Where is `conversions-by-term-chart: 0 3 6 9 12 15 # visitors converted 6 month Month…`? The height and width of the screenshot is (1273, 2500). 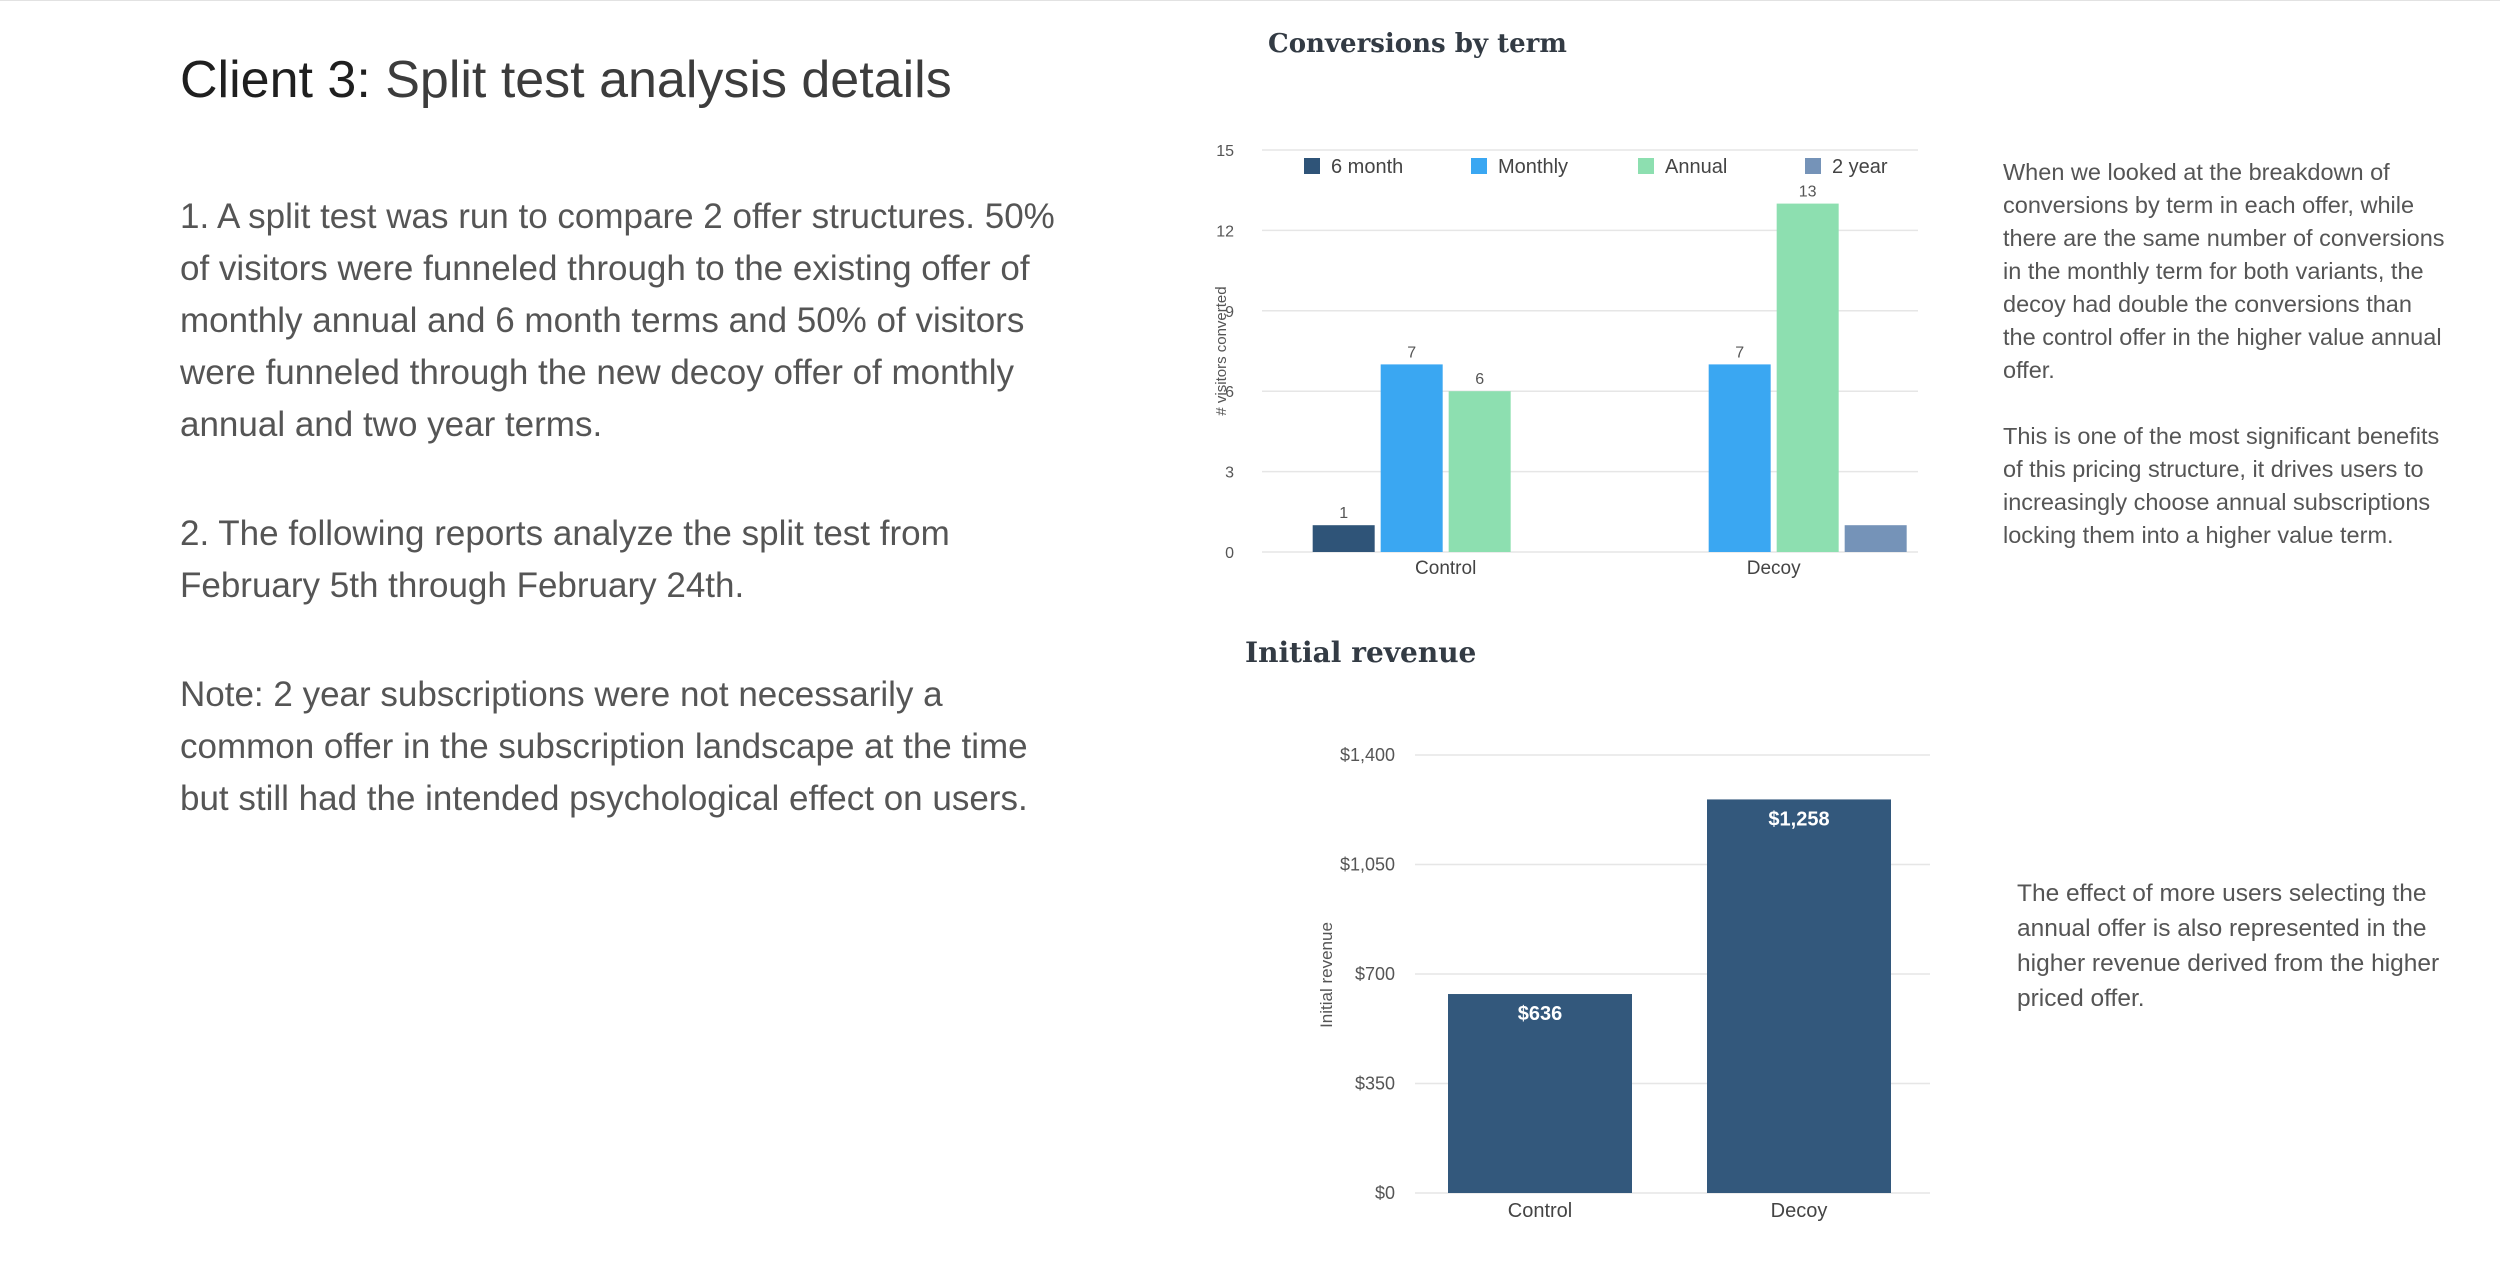
conversions-by-term-chart: 0 3 6 9 12 15 # visitors converted 6 month Month… is located at coordinates (1565, 361).